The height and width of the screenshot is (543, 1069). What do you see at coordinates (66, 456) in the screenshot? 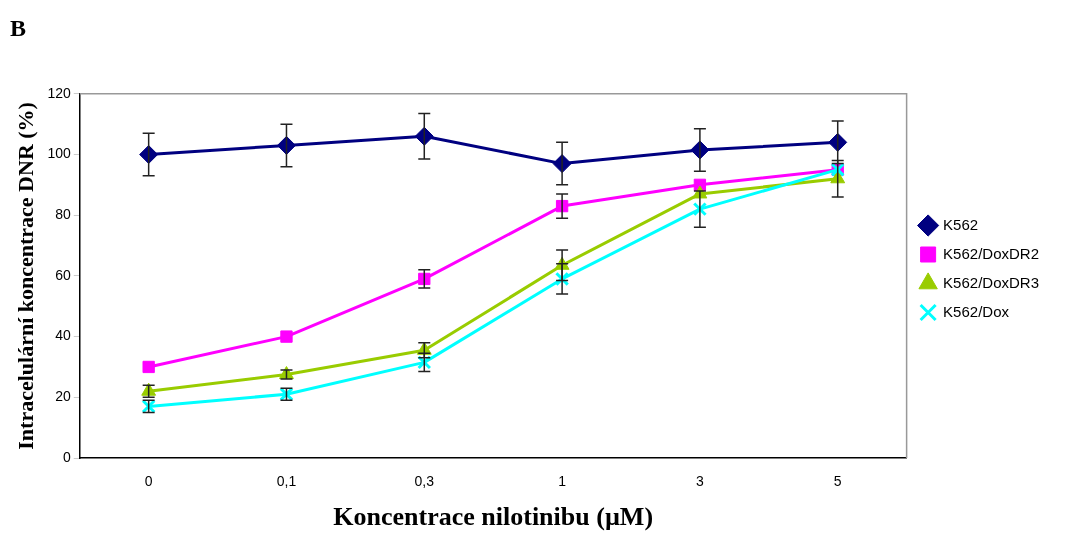
I see `y-tick-label: 0` at bounding box center [66, 456].